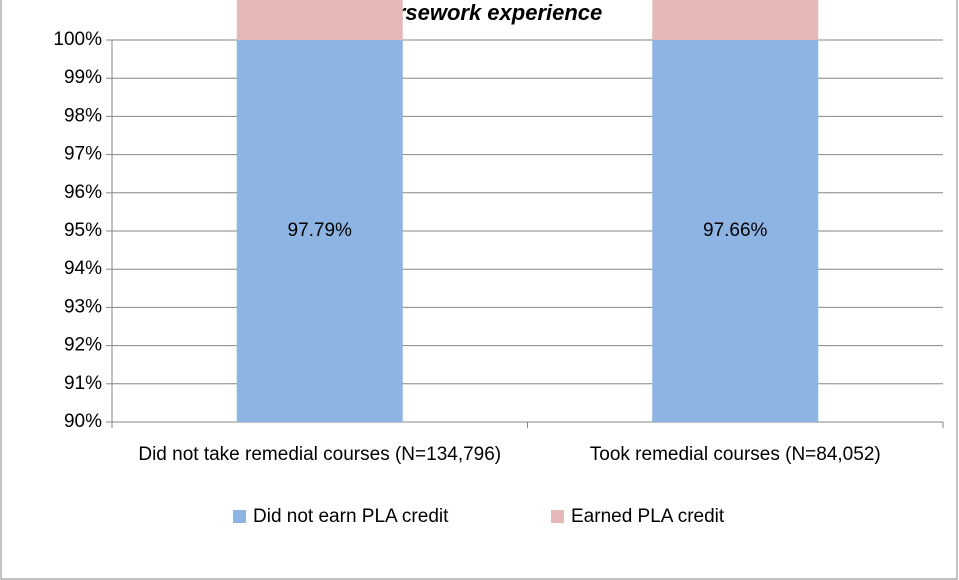 This screenshot has width=959, height=580. What do you see at coordinates (83, 345) in the screenshot?
I see `y-tick-label: 92%` at bounding box center [83, 345].